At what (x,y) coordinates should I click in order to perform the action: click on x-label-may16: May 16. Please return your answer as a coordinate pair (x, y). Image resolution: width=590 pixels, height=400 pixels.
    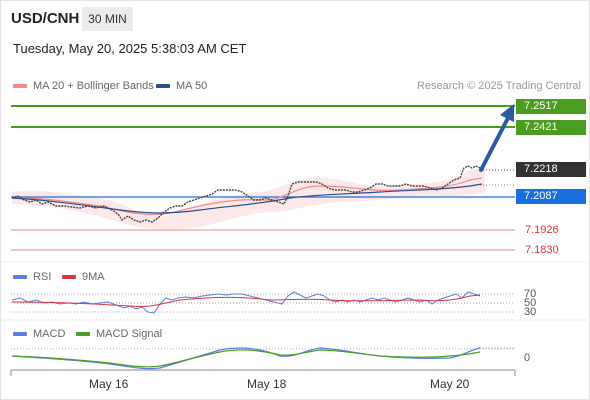
    Looking at the image, I should click on (109, 384).